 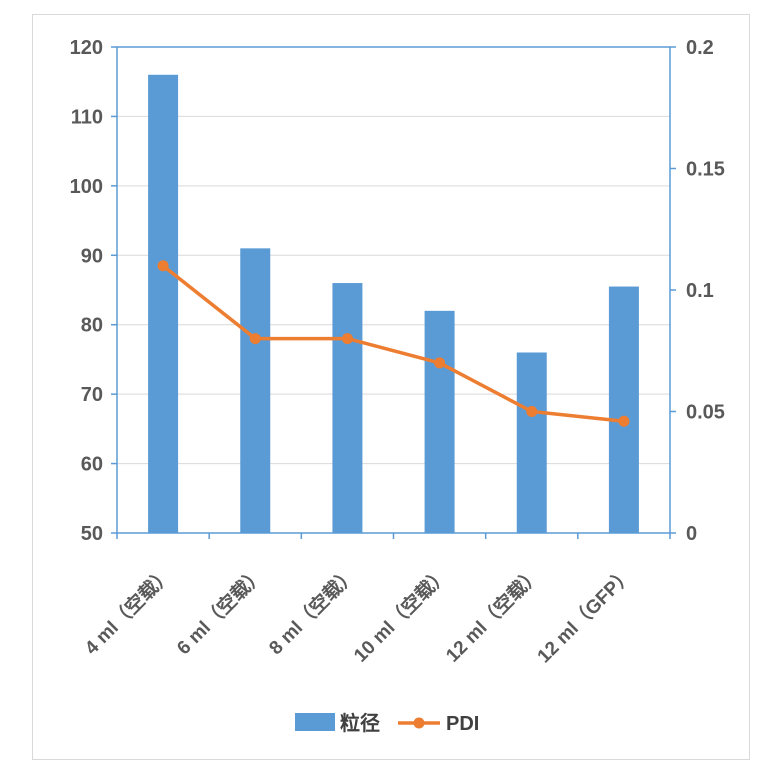 What do you see at coordinates (584, 614) in the screenshot?
I see `category-label: 12 ml（GFP）` at bounding box center [584, 614].